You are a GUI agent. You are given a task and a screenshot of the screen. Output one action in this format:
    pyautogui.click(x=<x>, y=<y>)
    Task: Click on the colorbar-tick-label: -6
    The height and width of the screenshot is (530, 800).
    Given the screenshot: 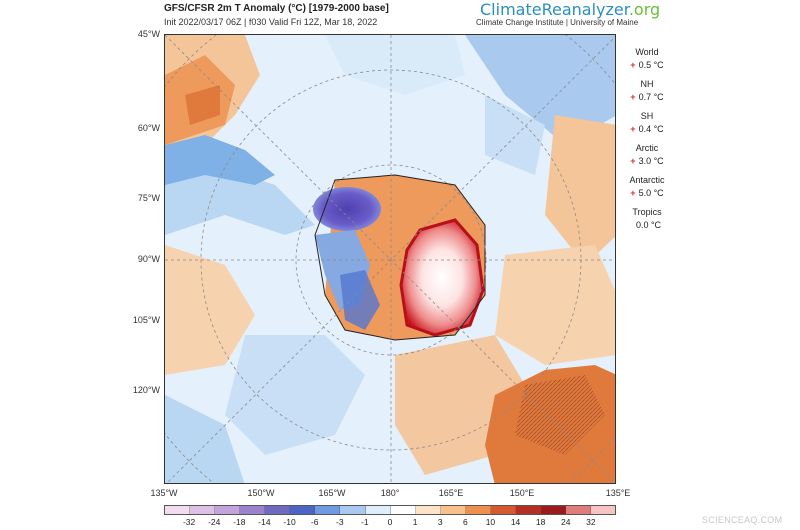 What is the action you would take?
    pyautogui.click(x=314, y=522)
    